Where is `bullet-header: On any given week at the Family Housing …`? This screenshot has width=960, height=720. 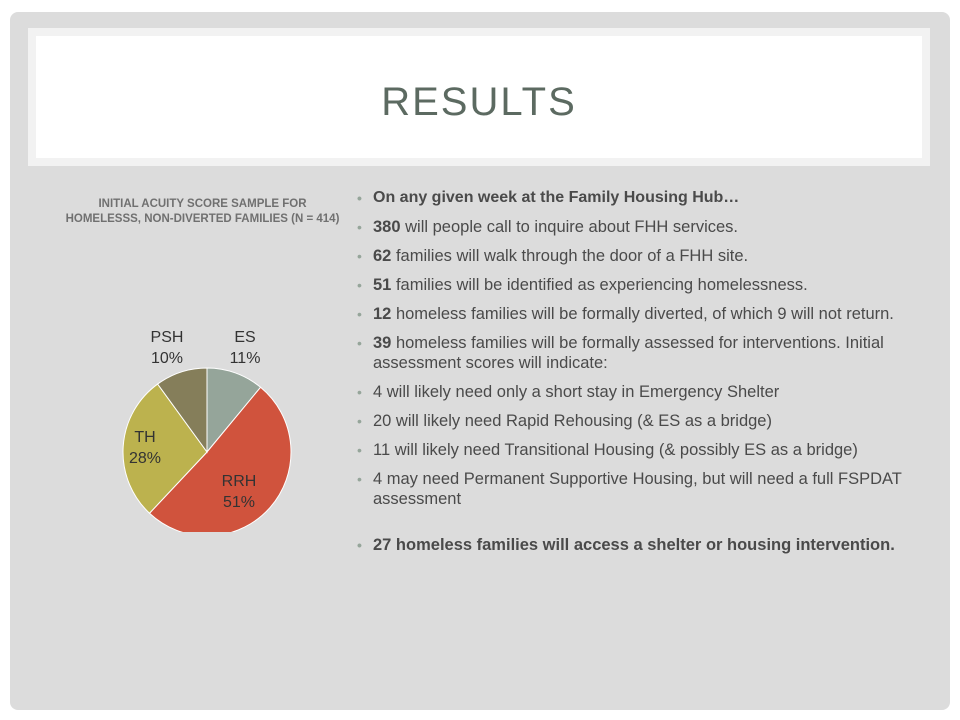 bullet-header: On any given week at the Family Housing … is located at coordinates (640, 198).